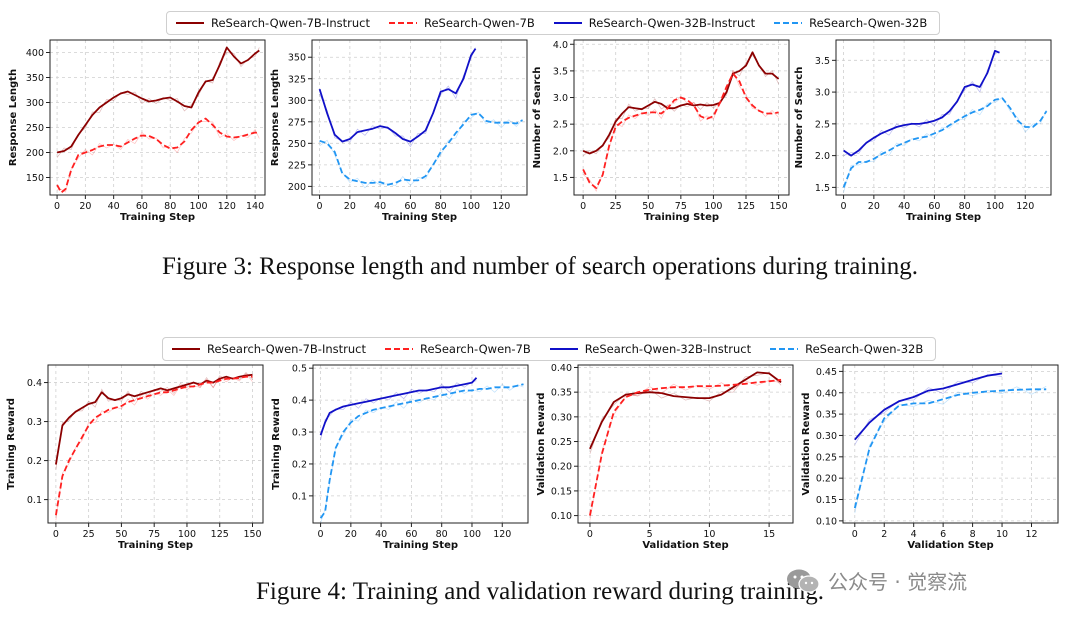 This screenshot has width=1080, height=624. I want to click on y-tick-label: 2.5, so click(560, 125).